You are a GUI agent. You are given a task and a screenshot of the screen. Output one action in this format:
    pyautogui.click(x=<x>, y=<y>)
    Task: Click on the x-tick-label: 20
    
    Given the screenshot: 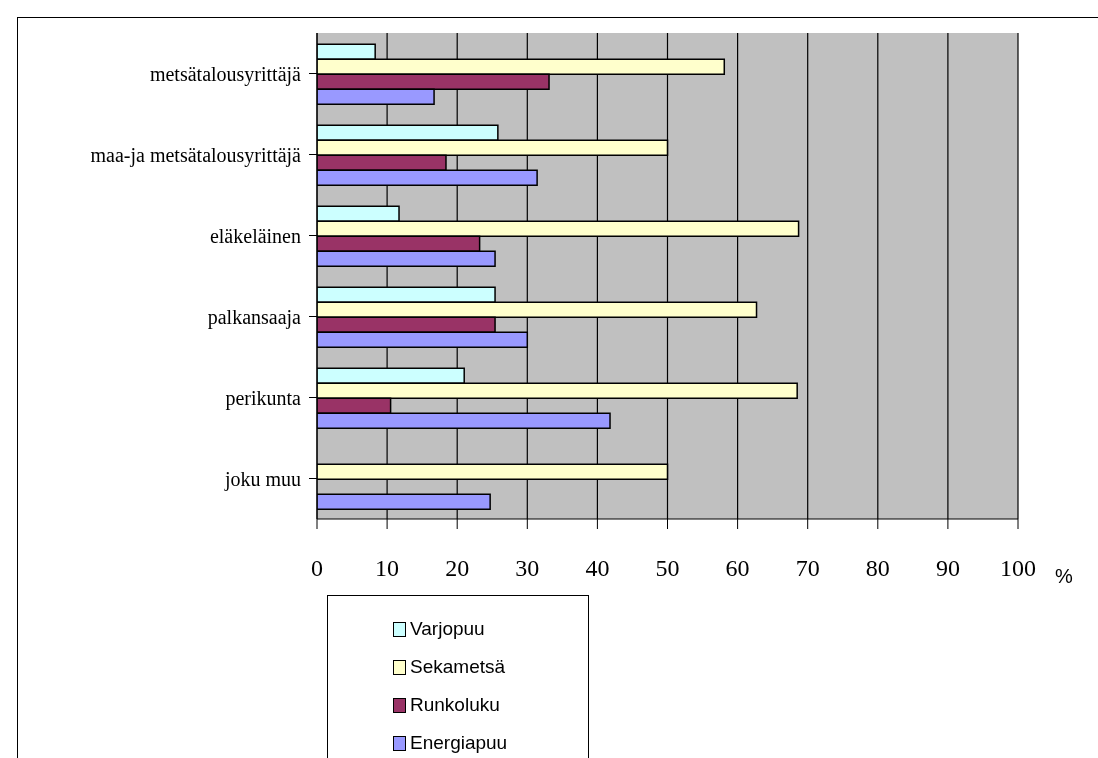 What is the action you would take?
    pyautogui.click(x=457, y=568)
    